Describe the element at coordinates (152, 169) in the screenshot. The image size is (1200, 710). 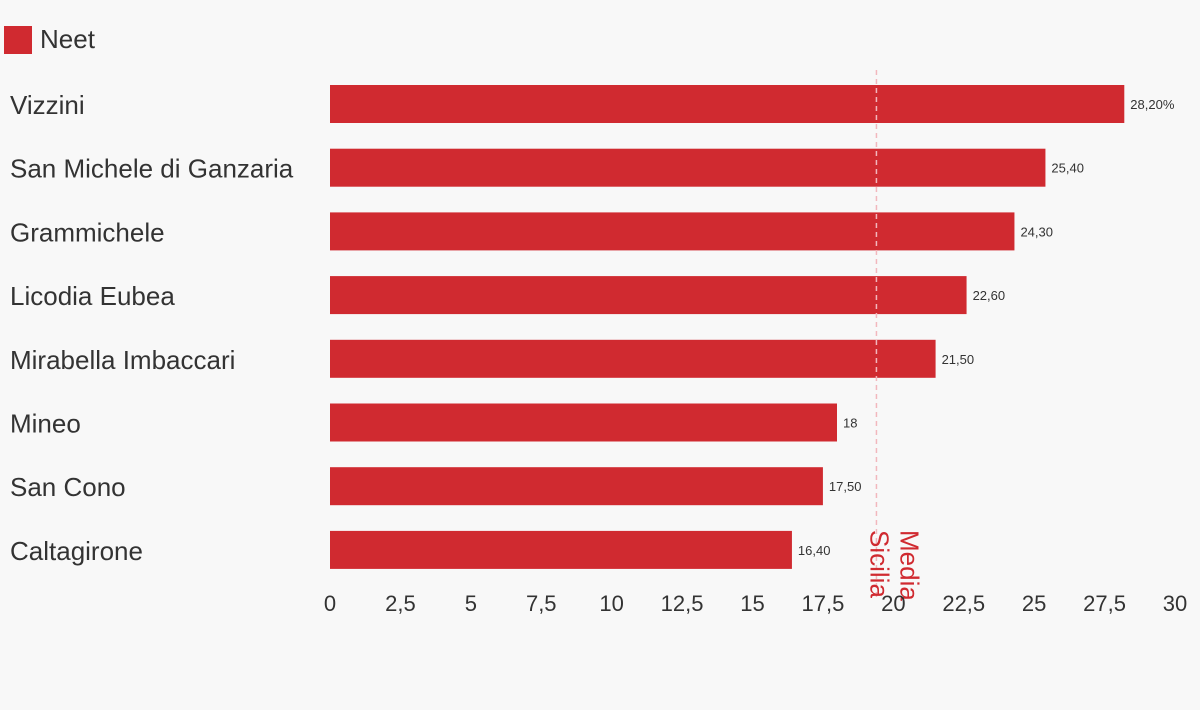
I see `category-label: San Michele di Ganzaria` at that location.